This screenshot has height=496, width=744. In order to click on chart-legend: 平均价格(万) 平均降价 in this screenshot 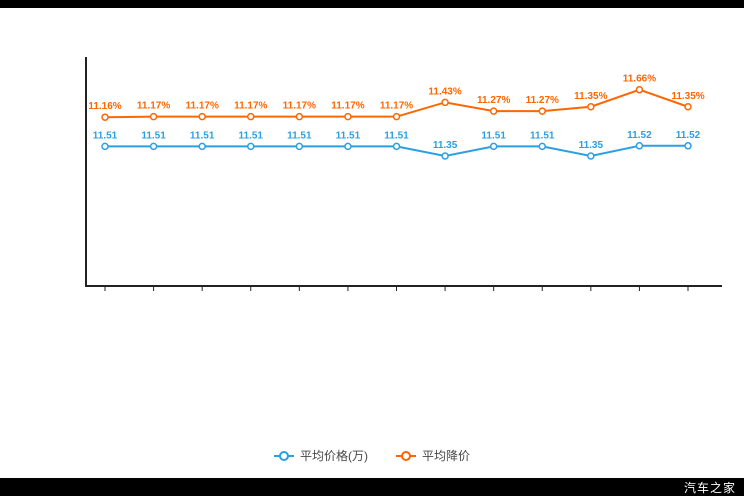, I will do `click(372, 455)`.